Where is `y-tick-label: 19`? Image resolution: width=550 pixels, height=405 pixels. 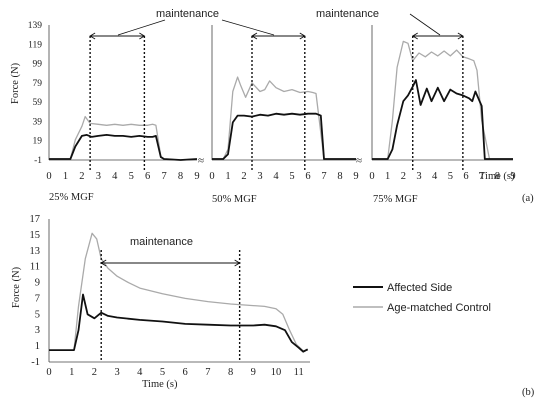 y-tick-label: 19 is located at coordinates (38, 142).